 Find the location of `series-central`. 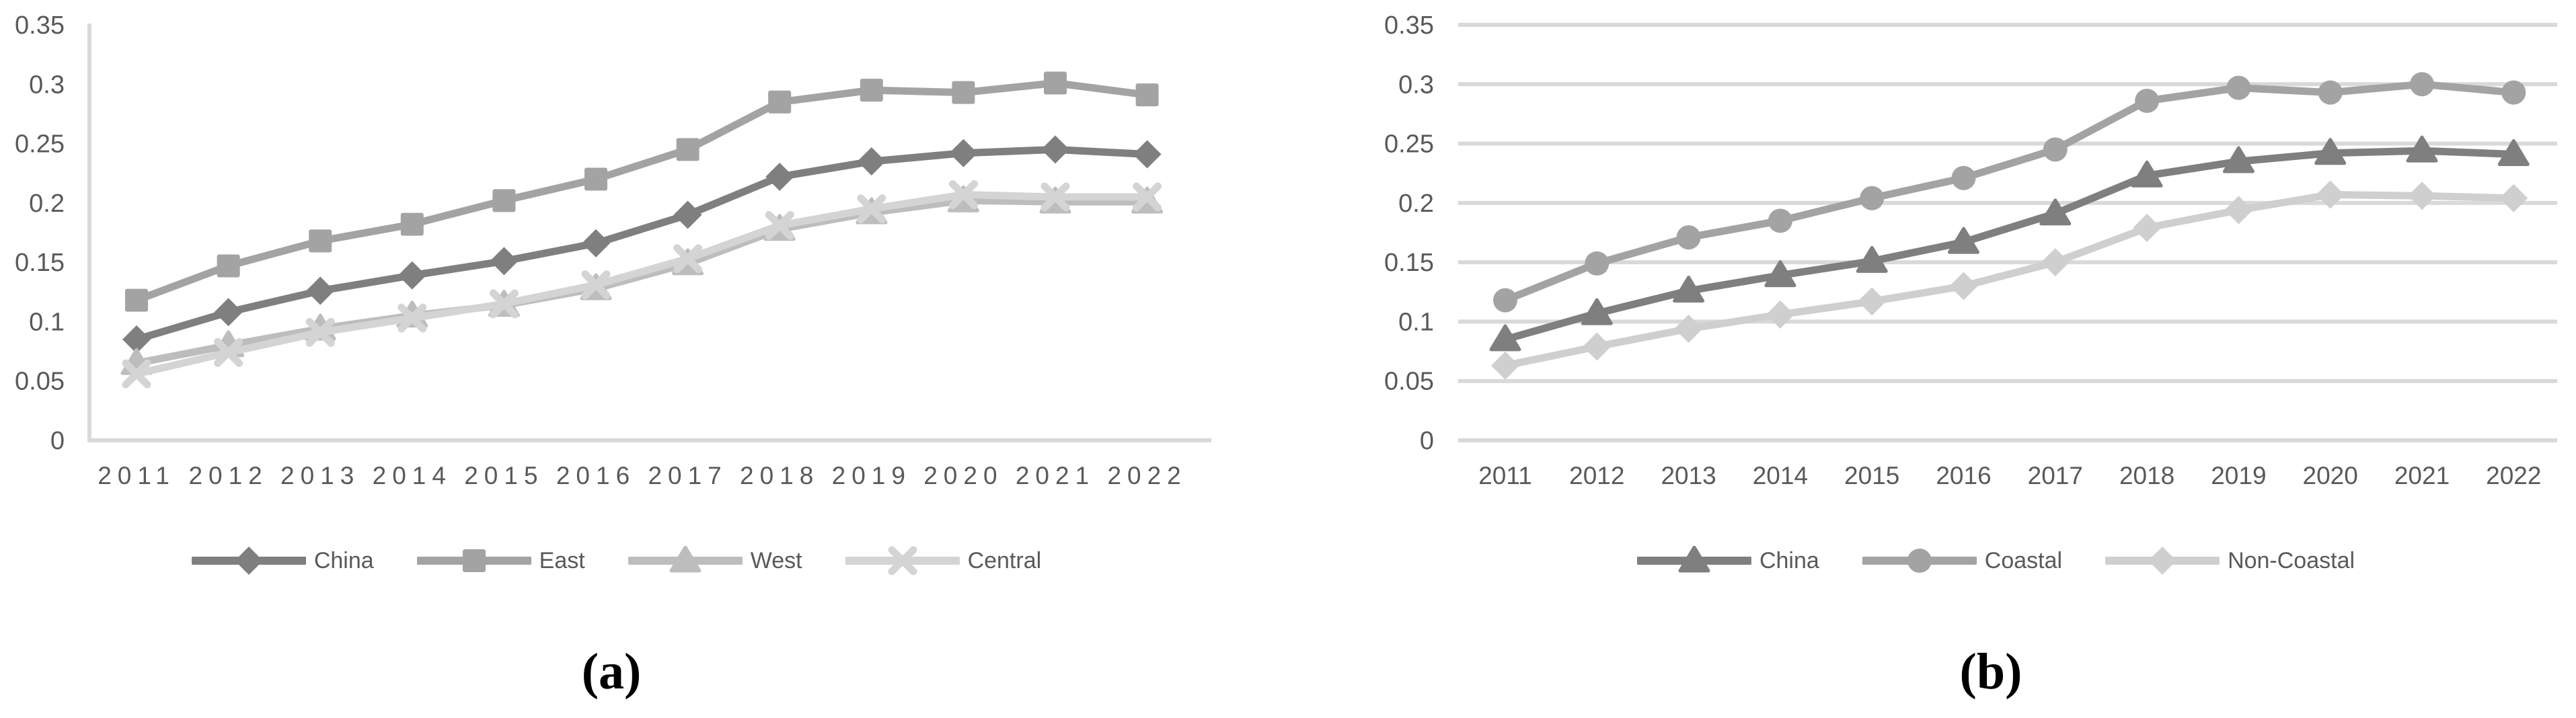

series-central is located at coordinates (642, 284).